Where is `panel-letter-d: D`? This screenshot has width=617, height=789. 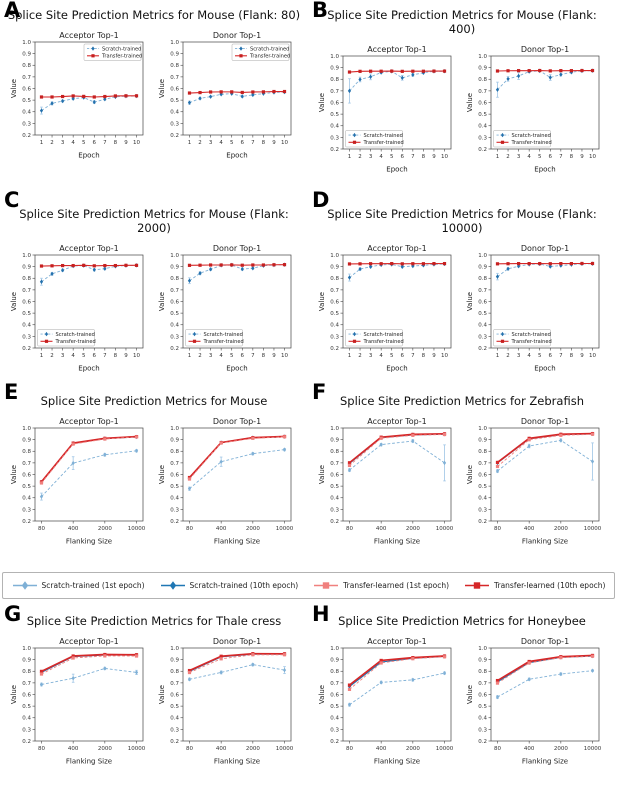 panel-letter-d: D is located at coordinates (321, 200).